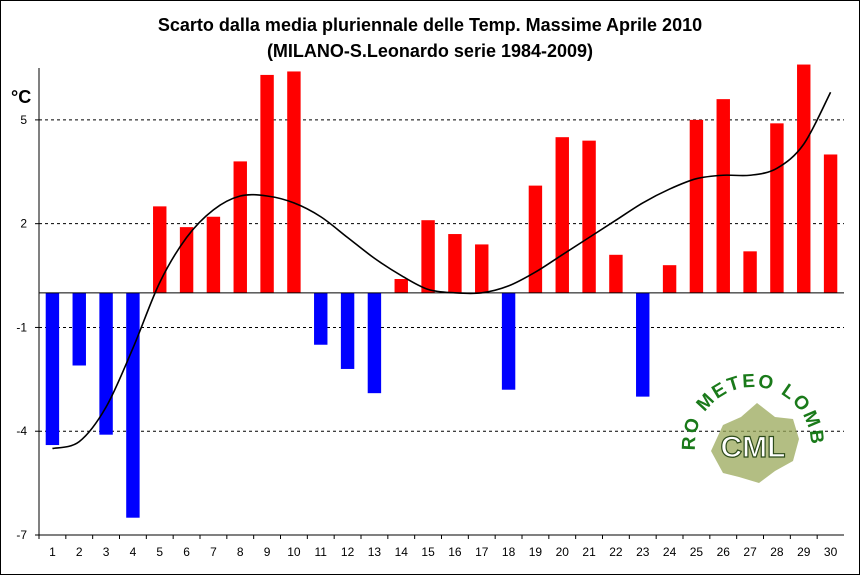  What do you see at coordinates (670, 552) in the screenshot?
I see `x-tick-label: 24` at bounding box center [670, 552].